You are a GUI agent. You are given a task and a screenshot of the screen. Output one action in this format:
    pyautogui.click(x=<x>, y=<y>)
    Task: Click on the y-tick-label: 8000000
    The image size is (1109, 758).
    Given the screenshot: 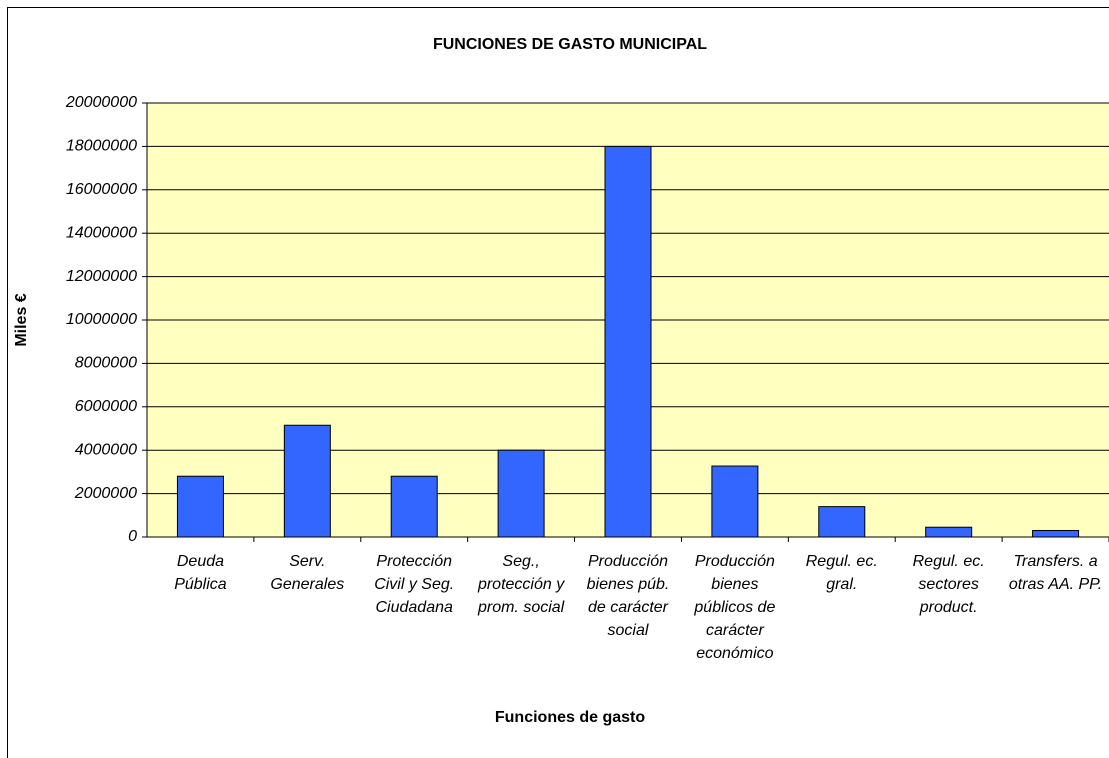 What is the action you would take?
    pyautogui.click(x=106, y=363)
    